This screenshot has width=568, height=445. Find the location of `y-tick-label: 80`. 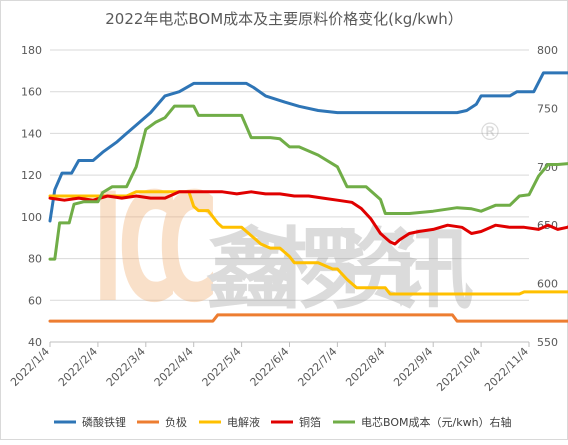

y-tick-label: 80 is located at coordinates (35, 259).